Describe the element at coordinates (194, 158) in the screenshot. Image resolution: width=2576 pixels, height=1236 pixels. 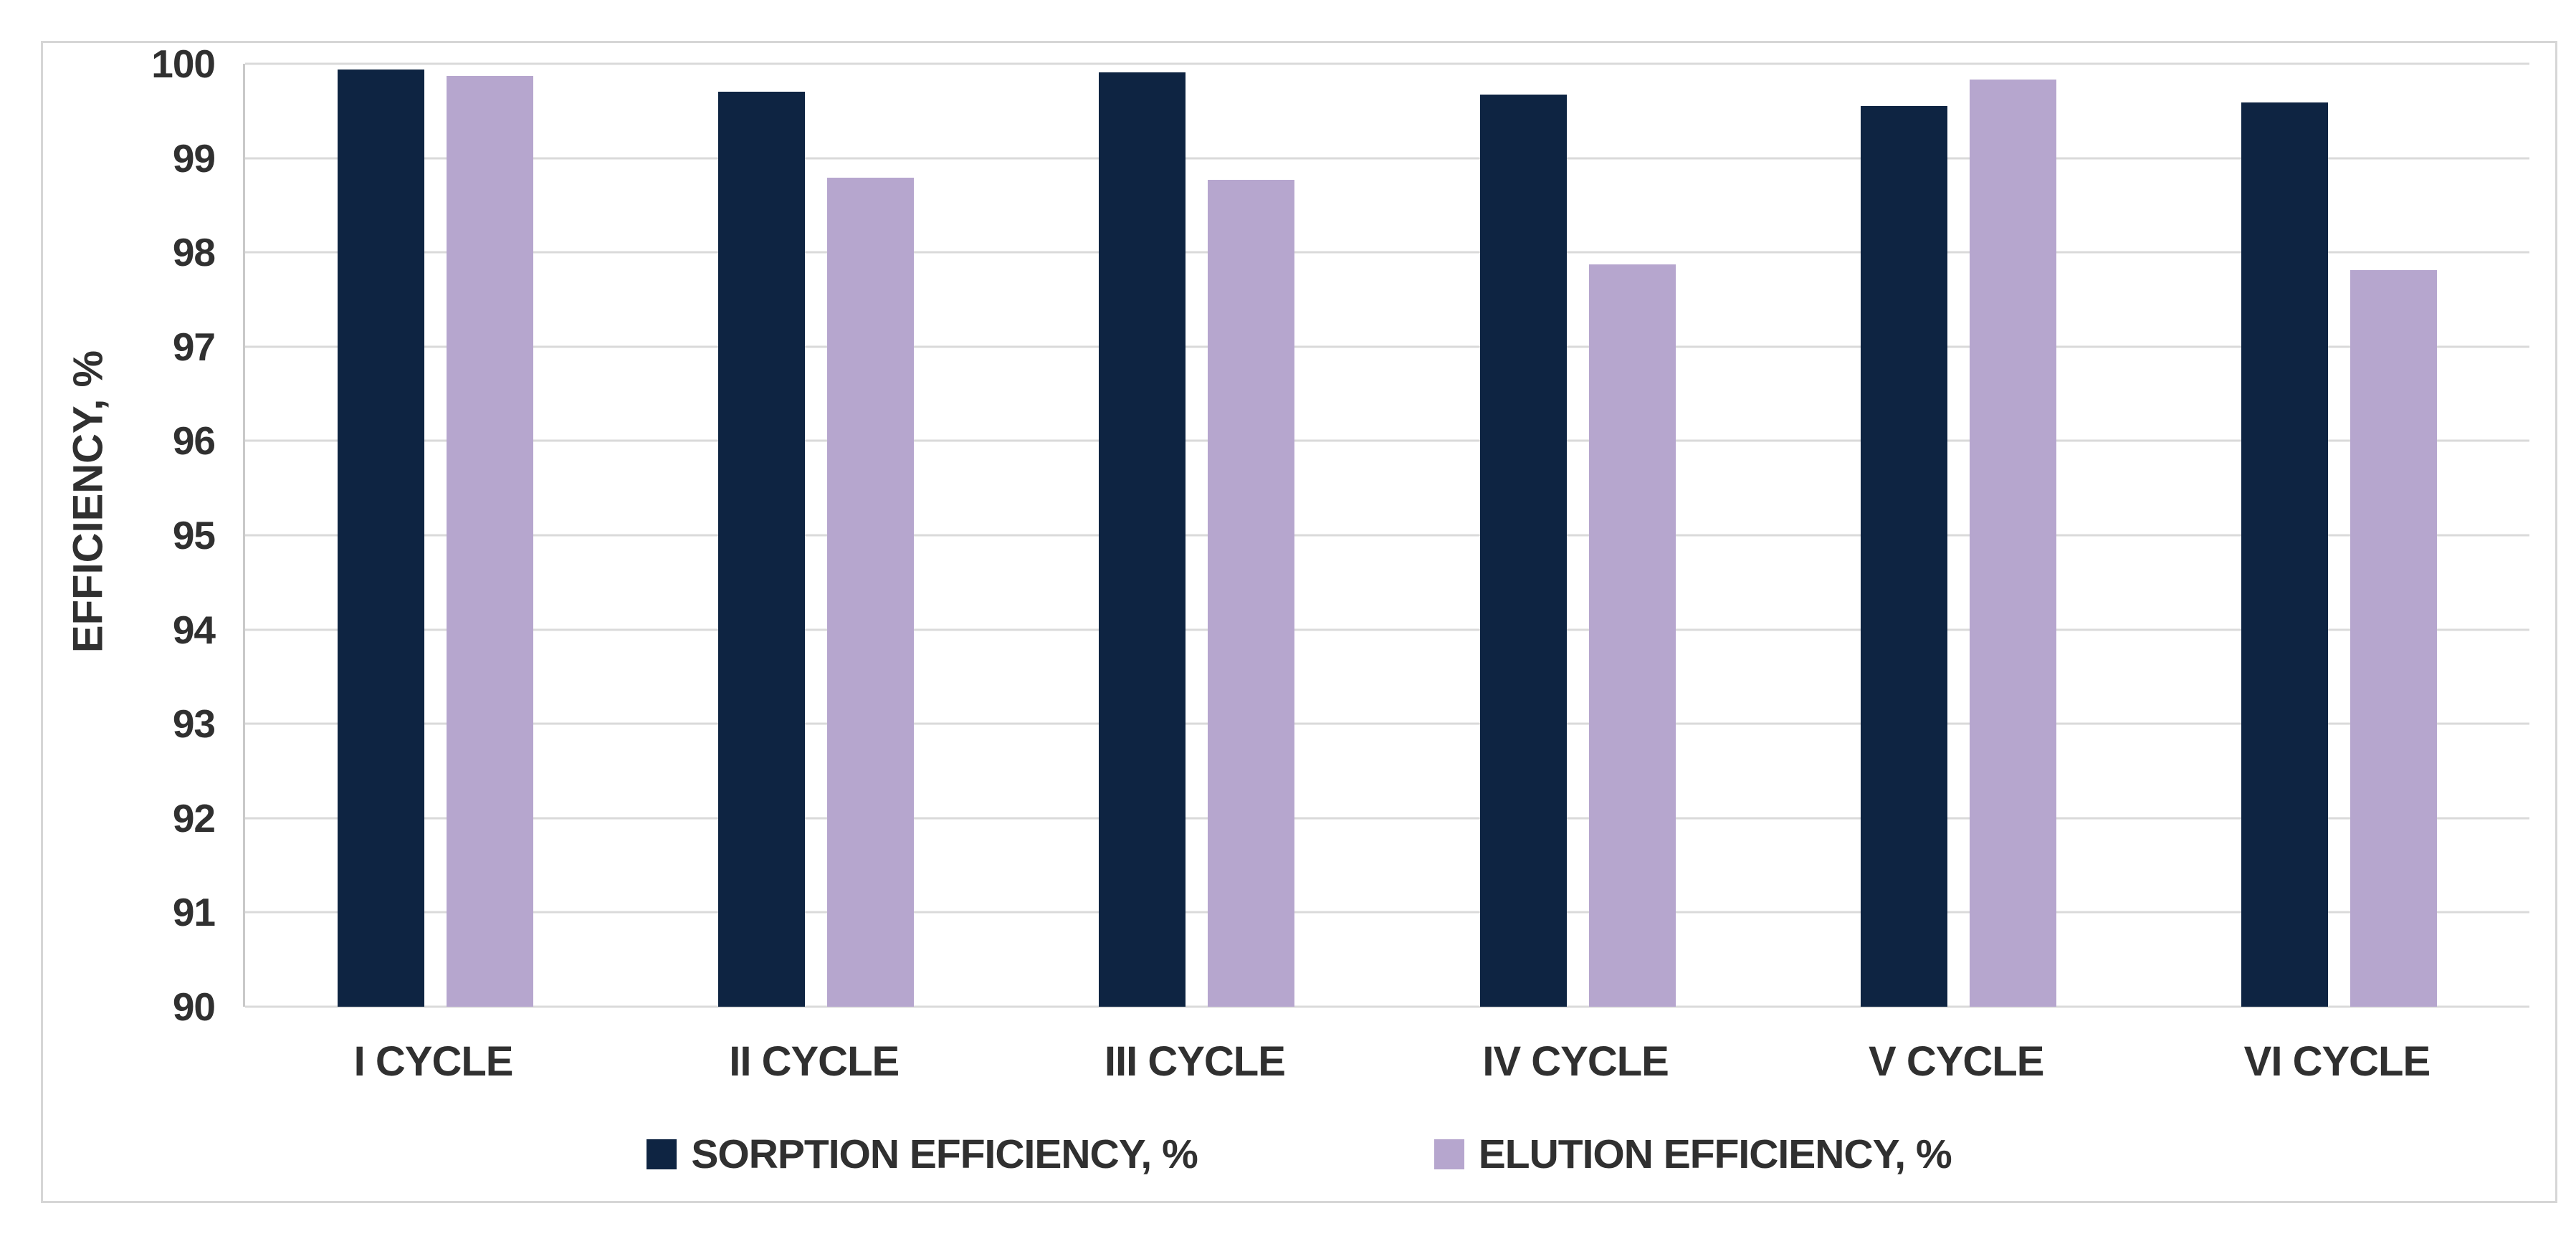
I see `y-tick-label-99: 99` at that location.